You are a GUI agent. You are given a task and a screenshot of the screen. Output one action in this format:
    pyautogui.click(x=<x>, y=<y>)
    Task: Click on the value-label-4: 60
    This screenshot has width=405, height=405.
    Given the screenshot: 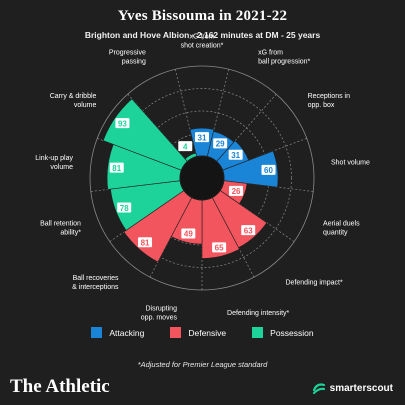 What is the action you would take?
    pyautogui.click(x=268, y=169)
    